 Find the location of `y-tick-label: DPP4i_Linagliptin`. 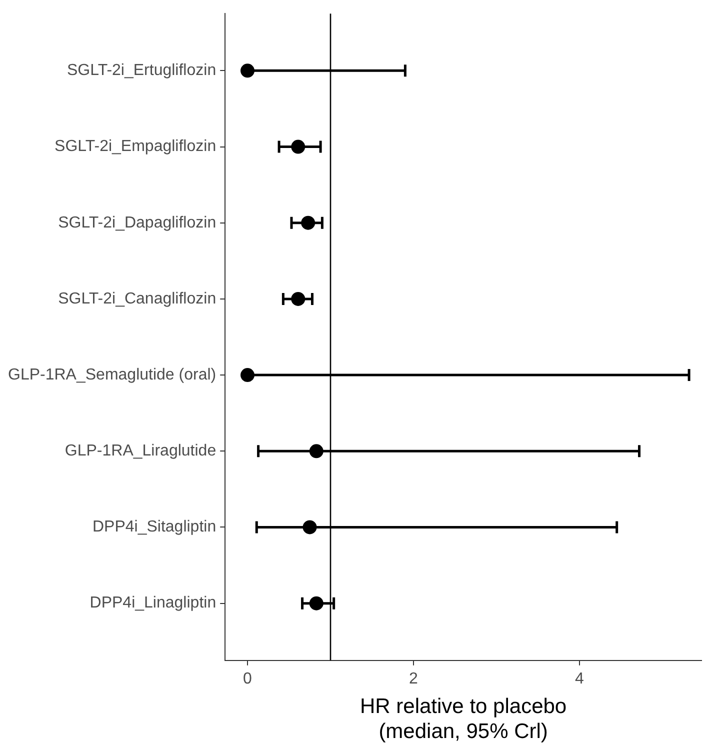

y-tick-label: DPP4i_Linagliptin is located at coordinates (153, 603).